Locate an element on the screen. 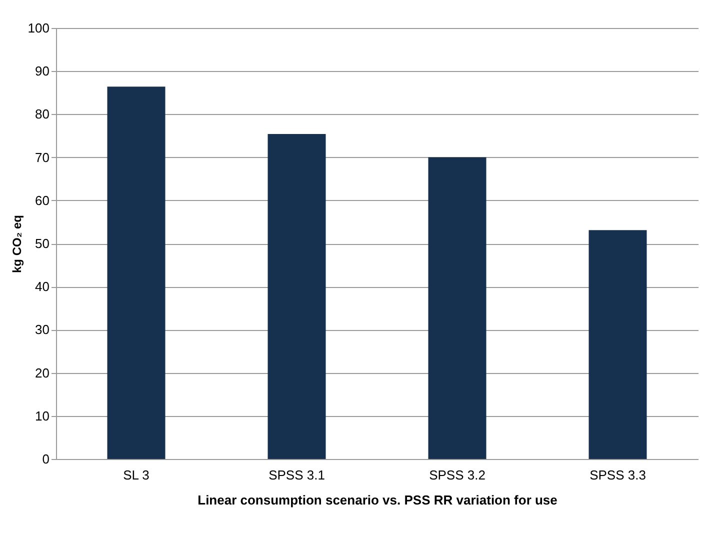 The image size is (706, 535). y-tick-label: 70 is located at coordinates (42, 157).